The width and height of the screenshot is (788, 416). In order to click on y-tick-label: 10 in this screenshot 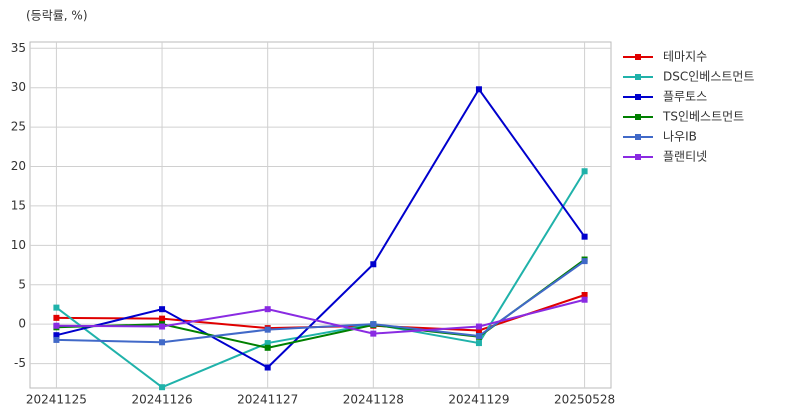, I will do `click(18, 245)`.